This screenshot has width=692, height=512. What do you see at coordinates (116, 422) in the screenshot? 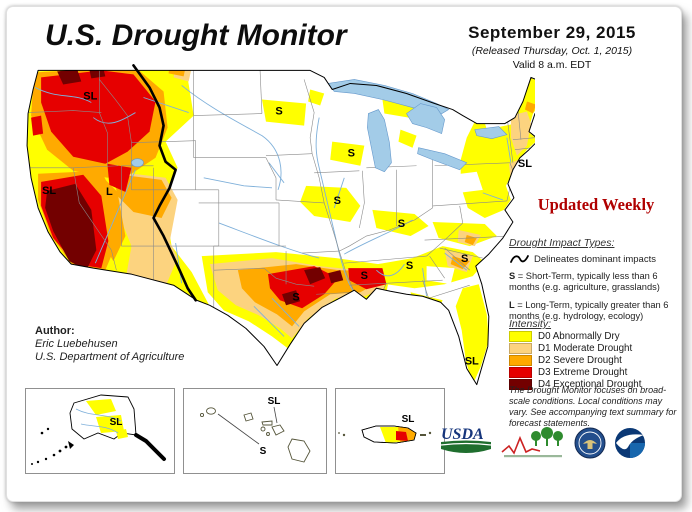
I see `alaska-impact-label: SL` at bounding box center [116, 422].